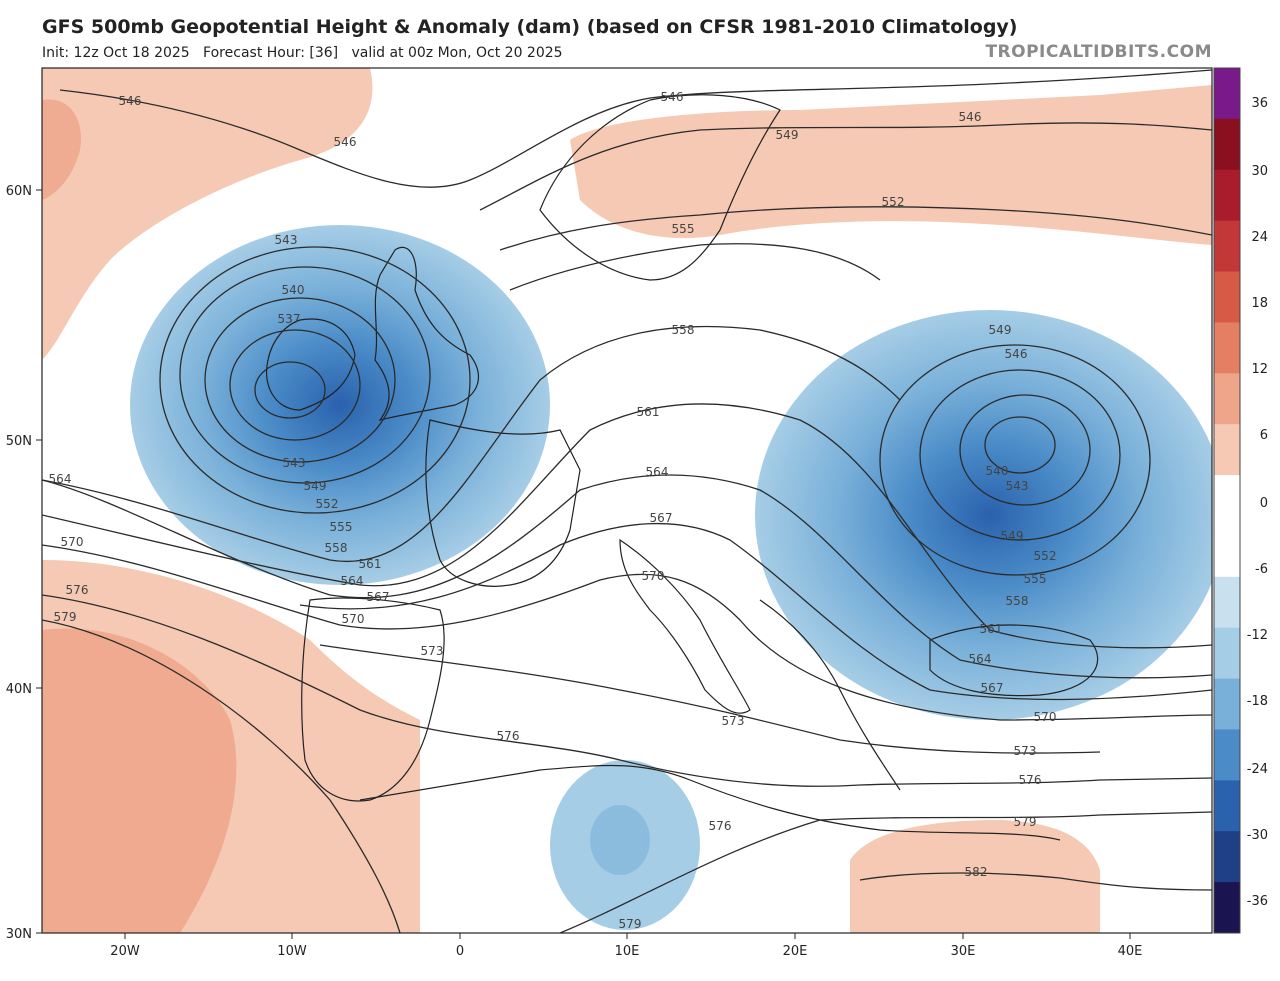  I want to click on lon-label-30e: 30E, so click(963, 951).